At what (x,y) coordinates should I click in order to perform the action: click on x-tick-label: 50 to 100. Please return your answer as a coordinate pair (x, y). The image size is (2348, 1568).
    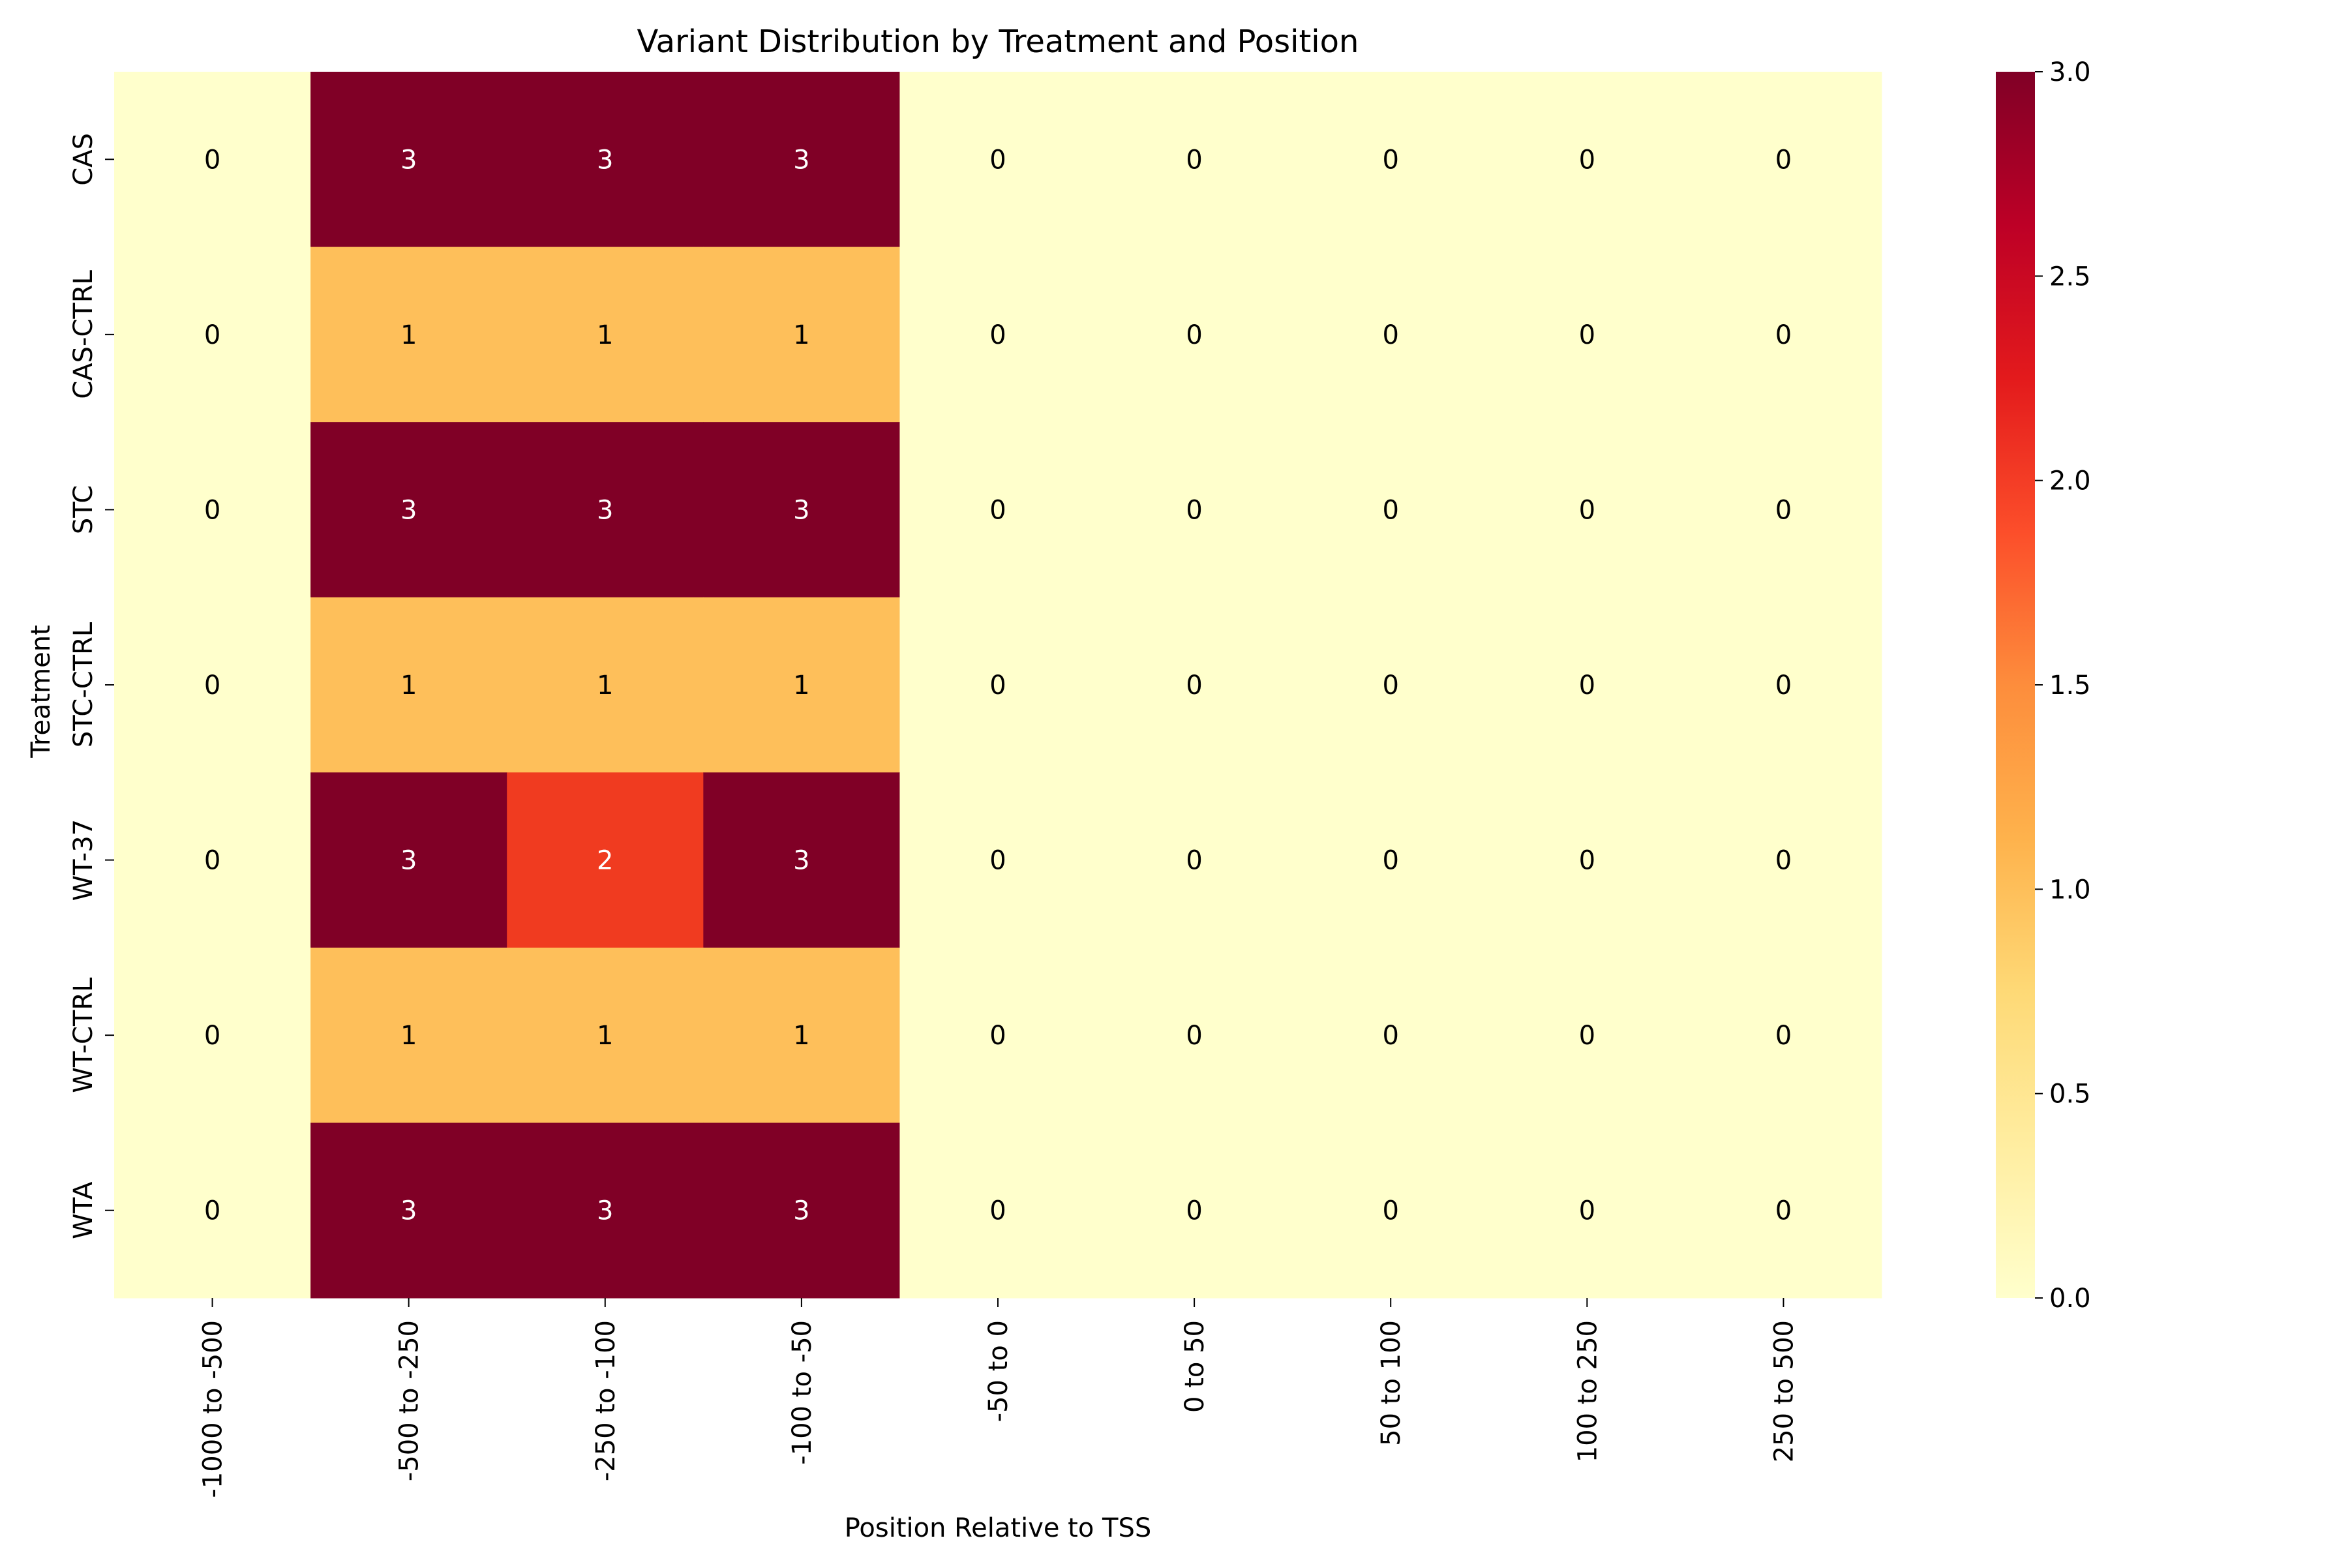
    Looking at the image, I should click on (1391, 1383).